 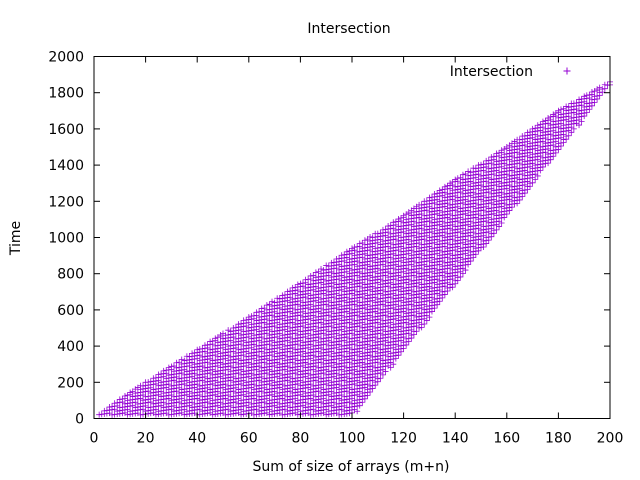 I want to click on x-tick-label: 80, so click(x=300, y=439).